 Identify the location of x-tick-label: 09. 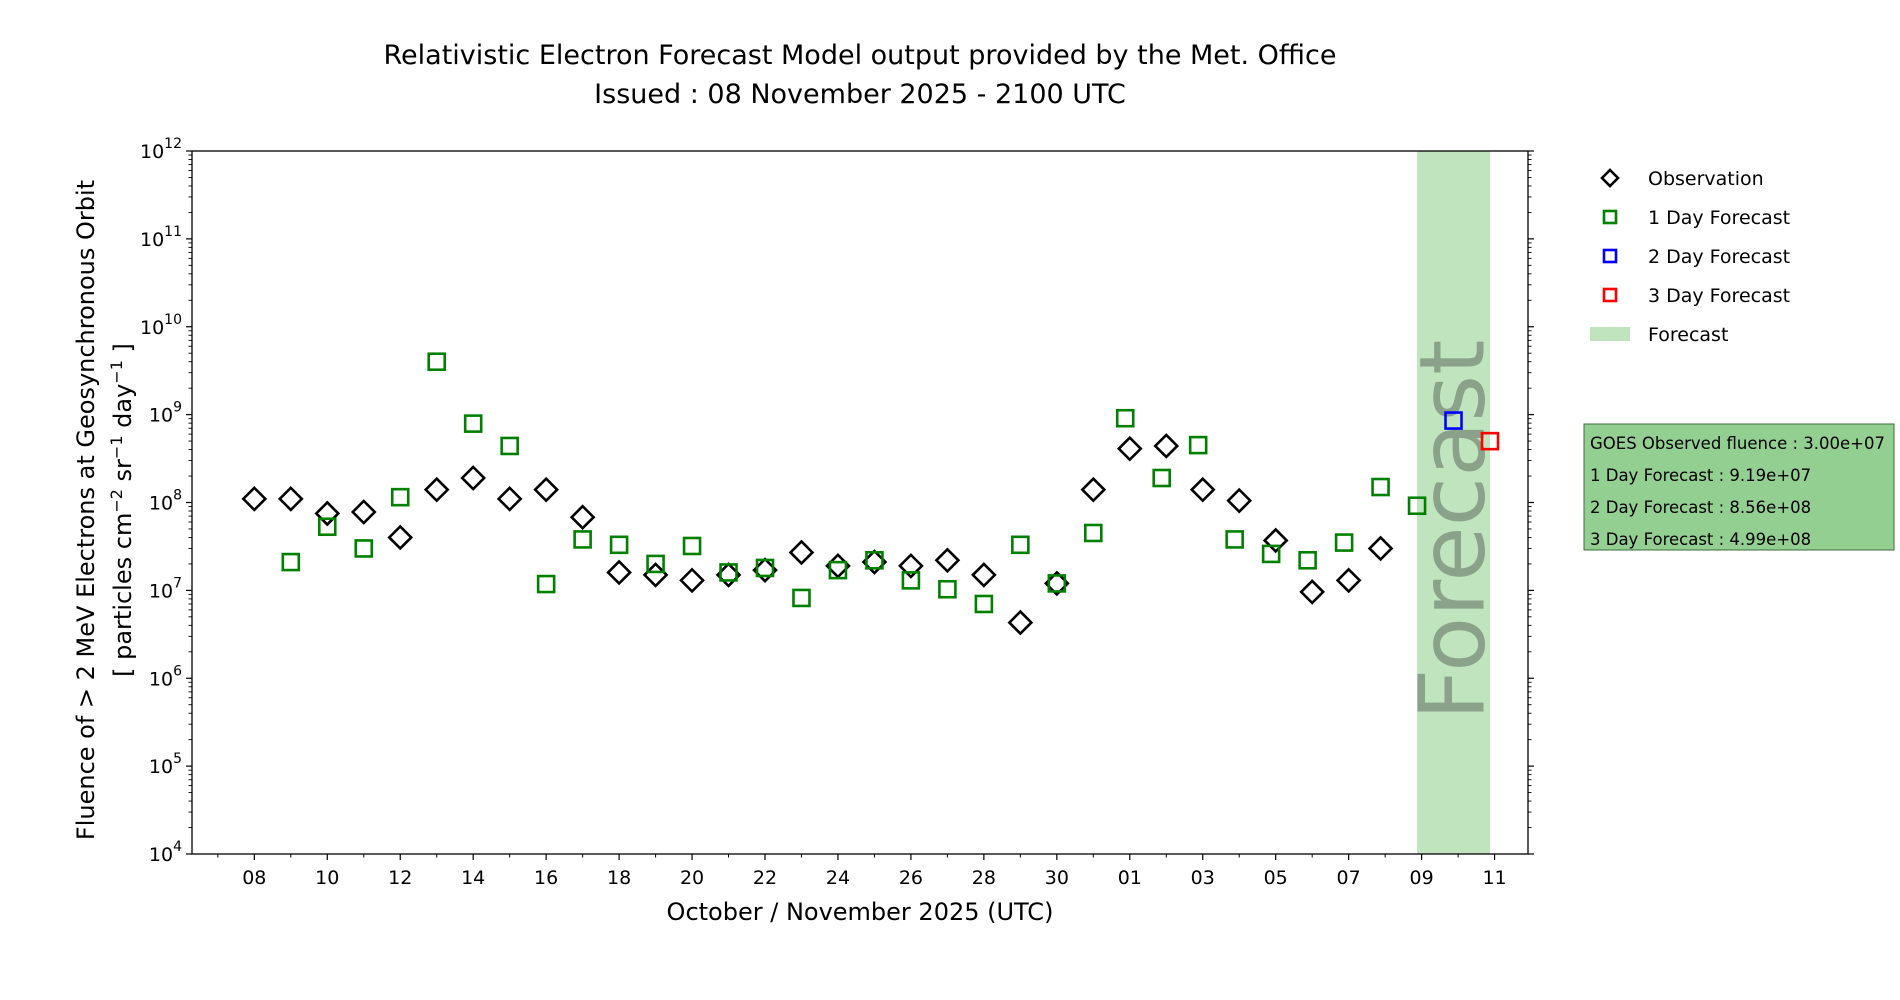
(1422, 878).